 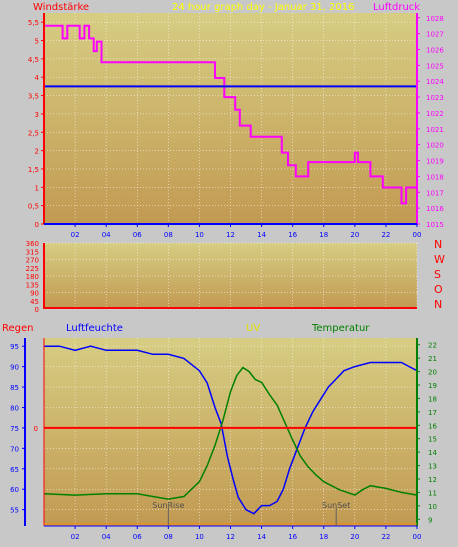 I want to click on temperature-tick-label: 19, so click(x=432, y=386).